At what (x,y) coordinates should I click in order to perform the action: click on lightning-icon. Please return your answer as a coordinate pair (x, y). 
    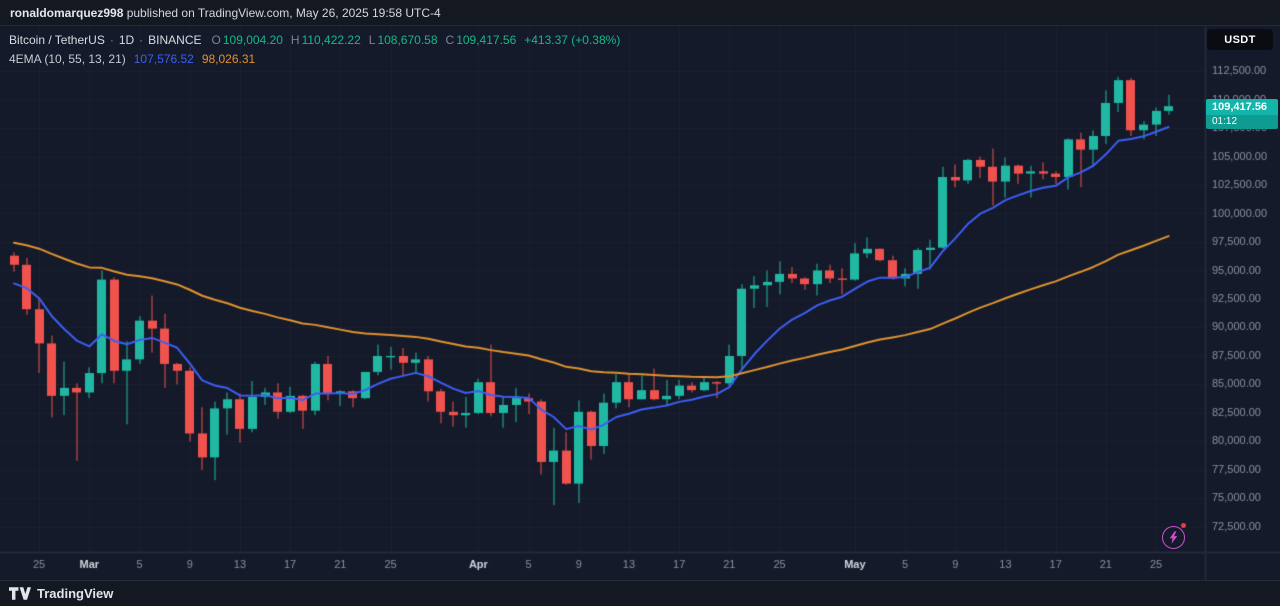
    Looking at the image, I should click on (1173, 537).